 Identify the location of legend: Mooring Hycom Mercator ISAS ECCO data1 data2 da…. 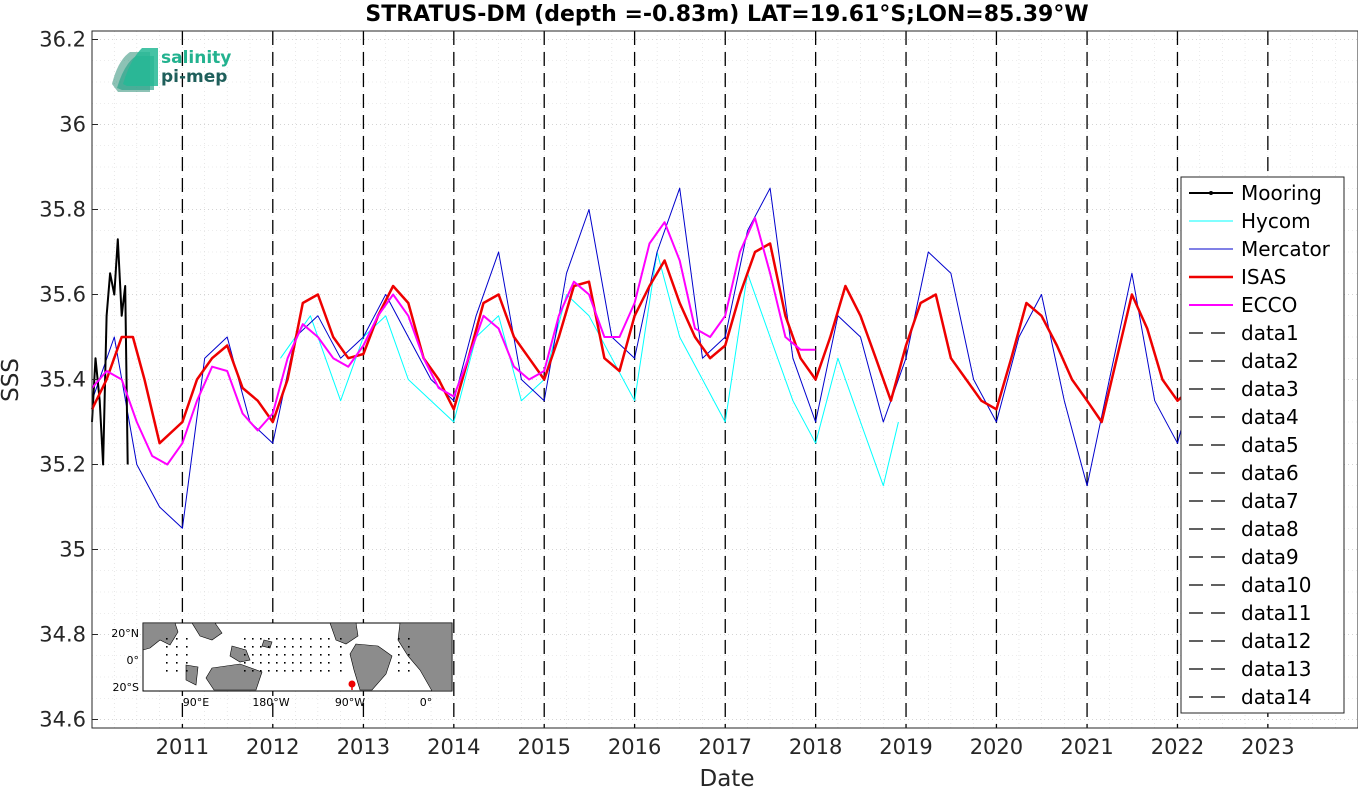
(1262, 445).